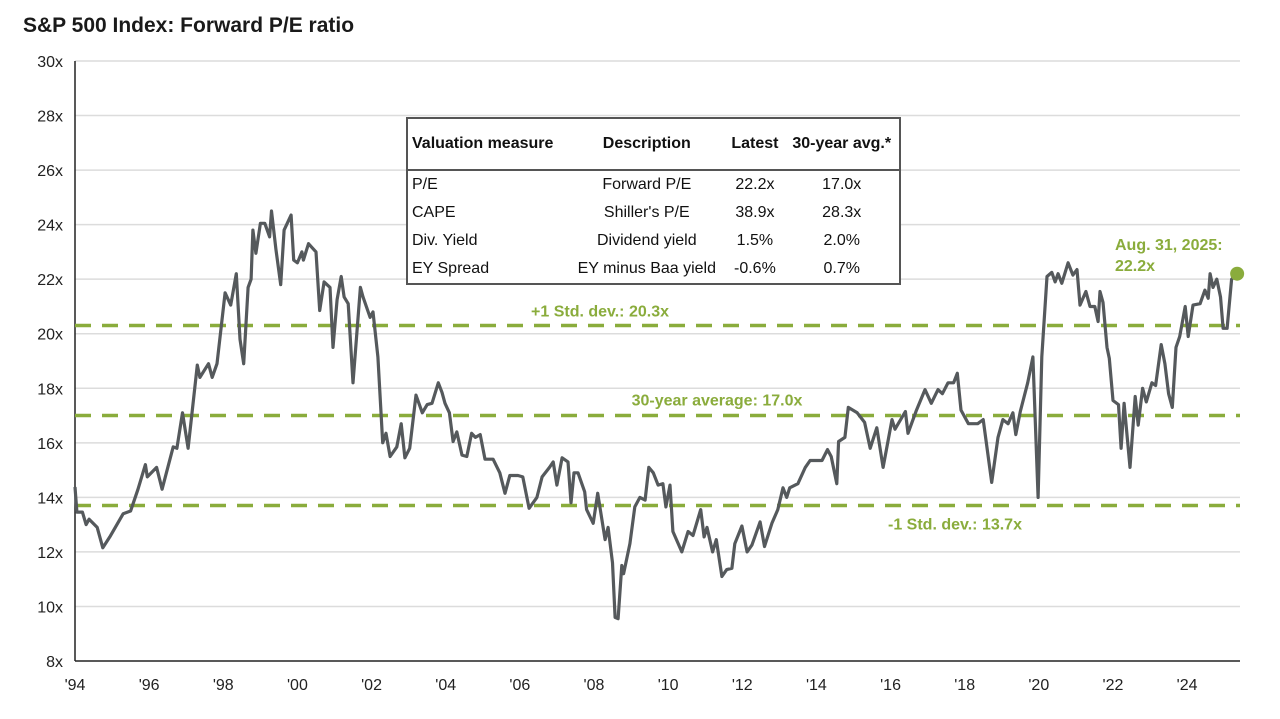 The height and width of the screenshot is (719, 1280). Describe the element at coordinates (50, 171) in the screenshot. I see `y-tick-label: 26x` at that location.